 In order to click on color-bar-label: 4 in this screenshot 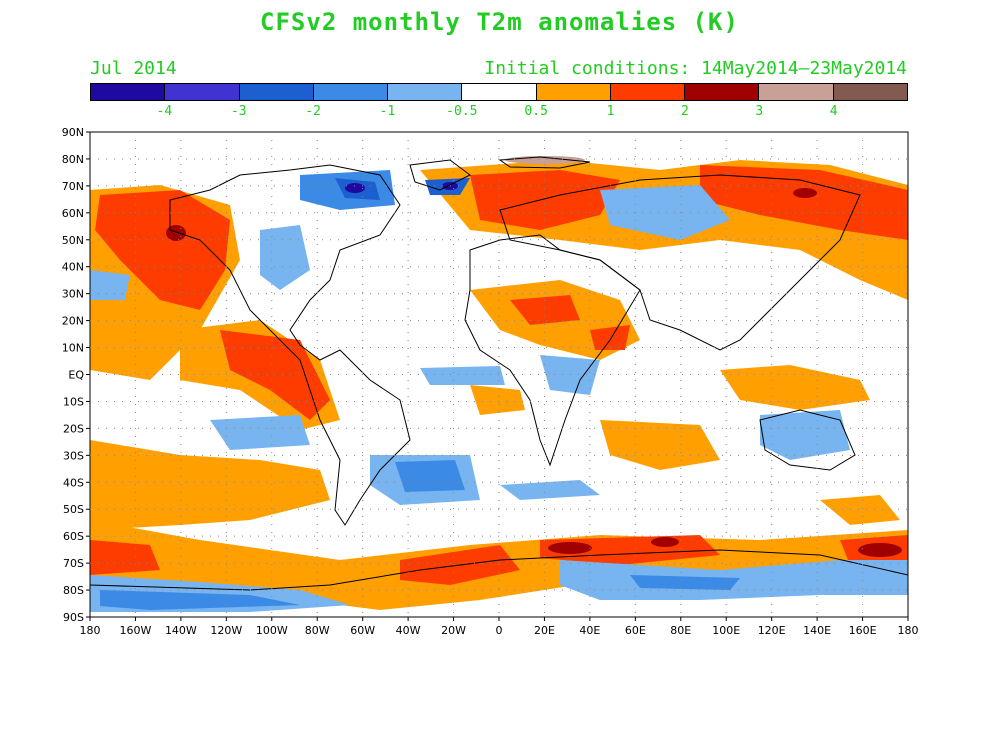, I will do `click(833, 111)`.